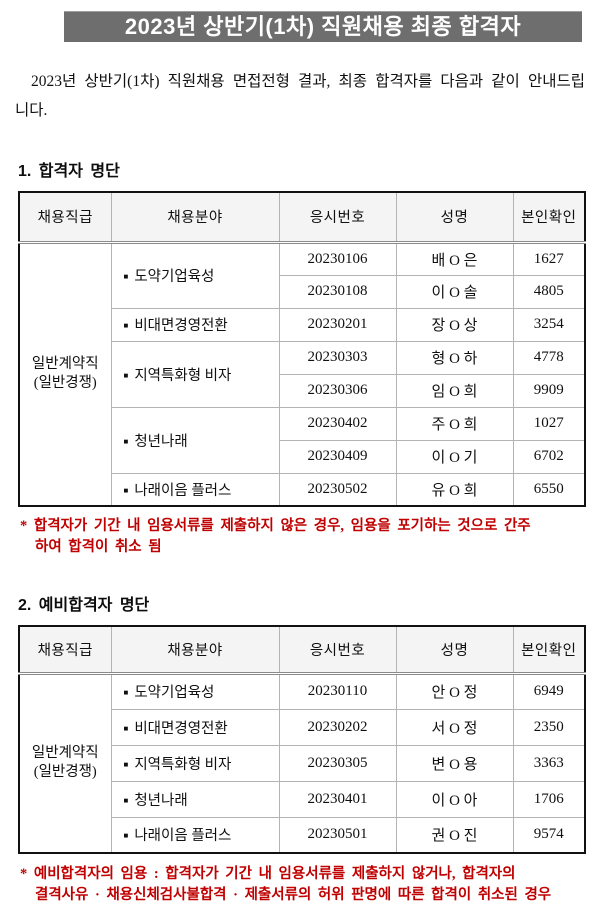 The image size is (600, 919). What do you see at coordinates (337, 727) in the screenshot?
I see `applicant-number-cell: 20230202` at bounding box center [337, 727].